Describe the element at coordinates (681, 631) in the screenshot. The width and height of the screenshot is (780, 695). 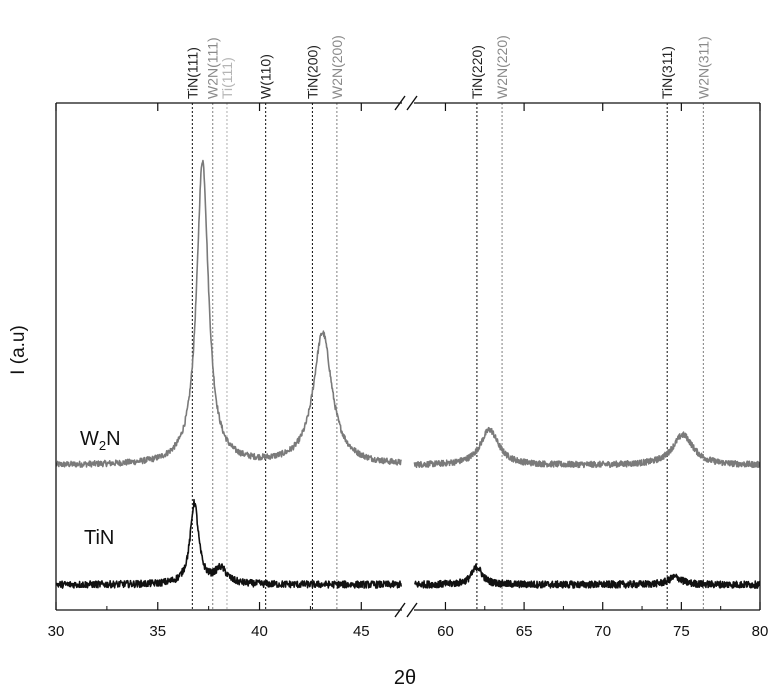
I see `x-tick-label: 75` at that location.